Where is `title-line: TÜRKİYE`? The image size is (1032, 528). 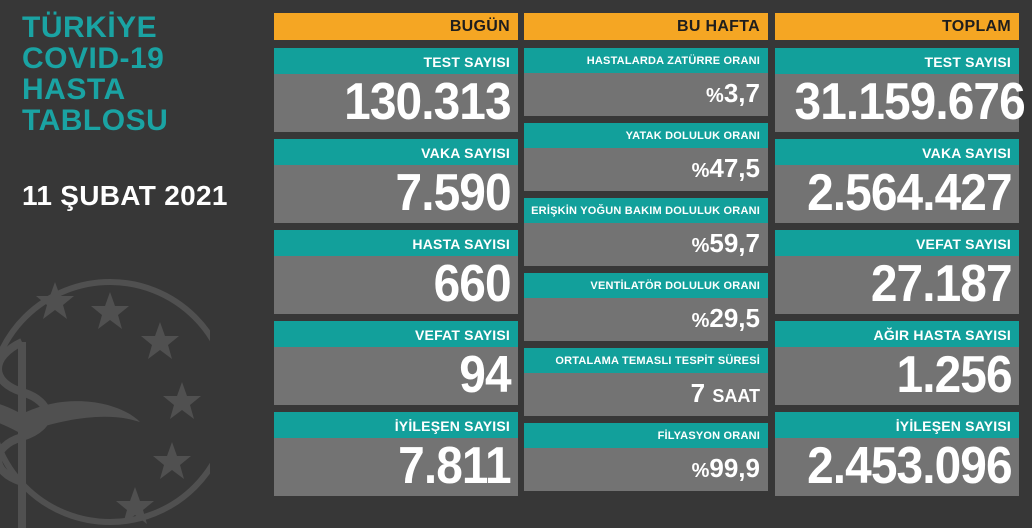 title-line: TÜRKİYE is located at coordinates (90, 27).